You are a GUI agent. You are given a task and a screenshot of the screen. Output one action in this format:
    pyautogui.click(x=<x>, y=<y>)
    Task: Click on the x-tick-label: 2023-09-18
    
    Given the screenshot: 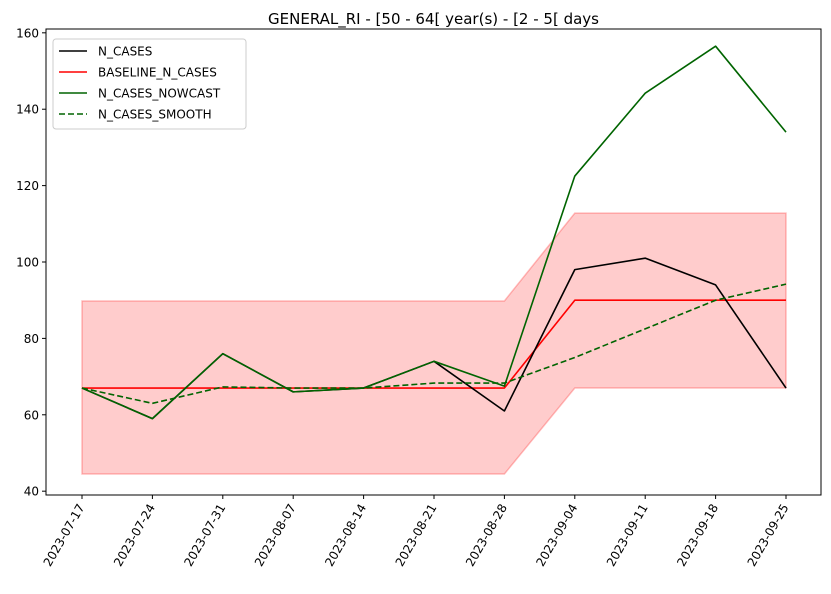 What is the action you would take?
    pyautogui.click(x=697, y=535)
    